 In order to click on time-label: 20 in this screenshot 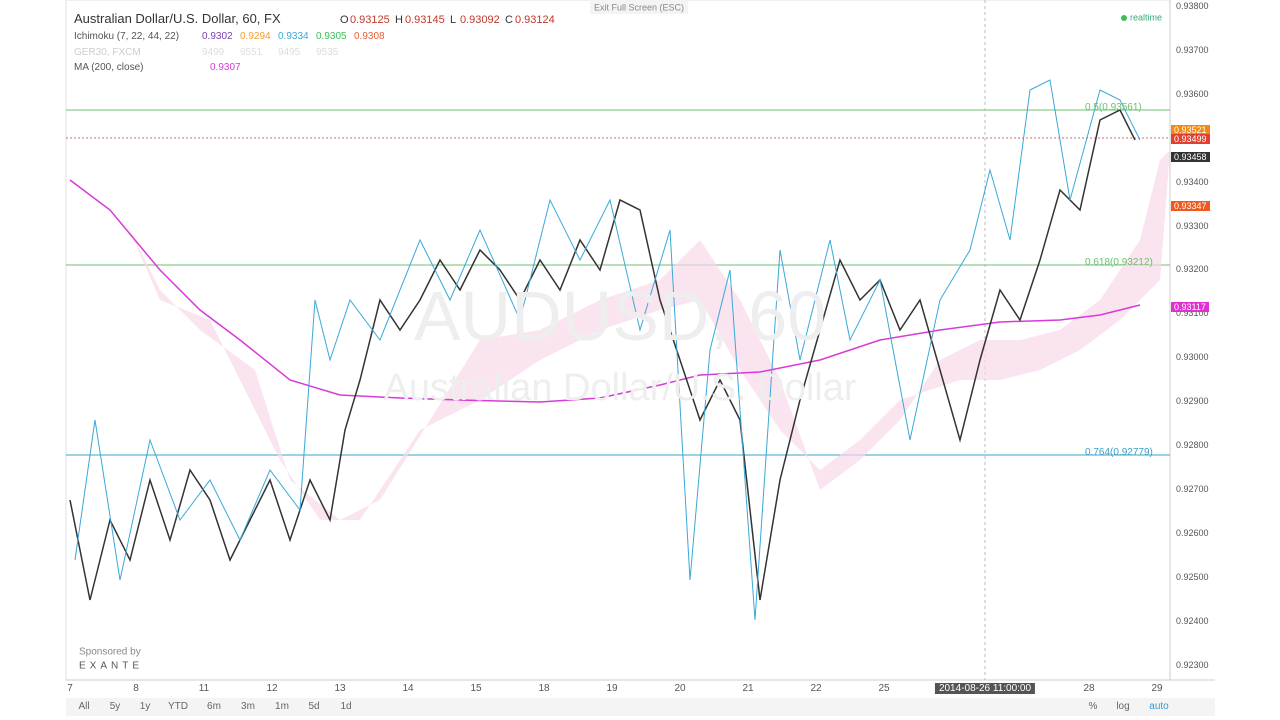, I will do `click(680, 688)`.